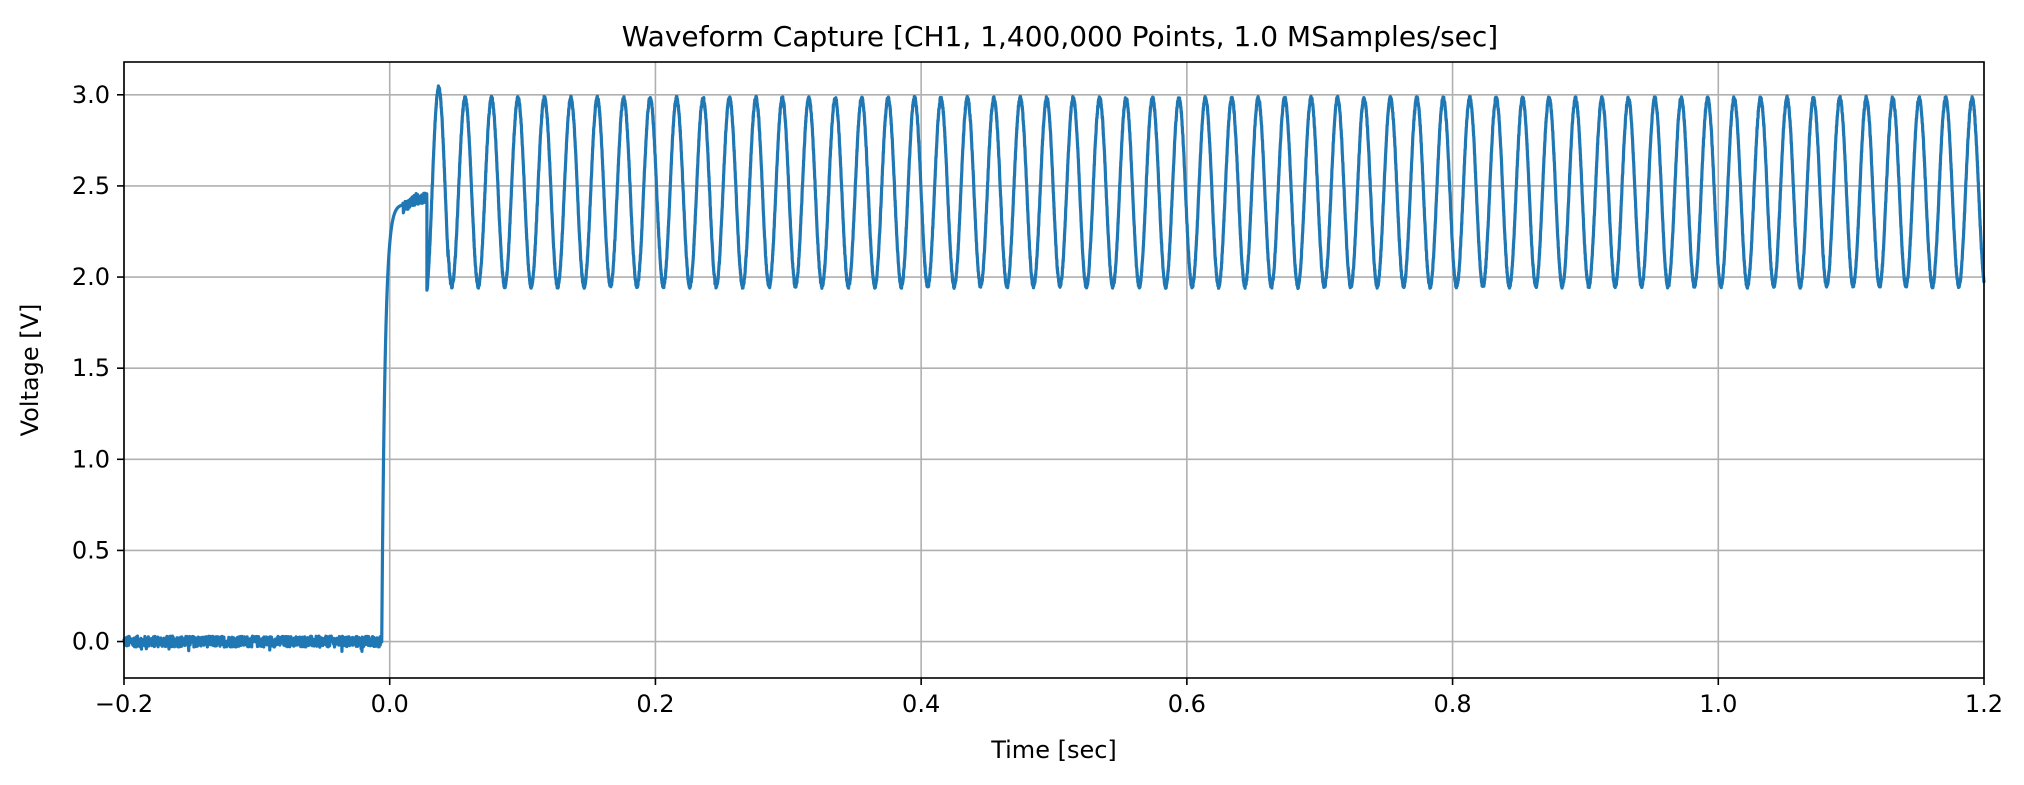 The width and height of the screenshot is (2024, 785). What do you see at coordinates (921, 704) in the screenshot?
I see `x-tick-label: 0.4` at bounding box center [921, 704].